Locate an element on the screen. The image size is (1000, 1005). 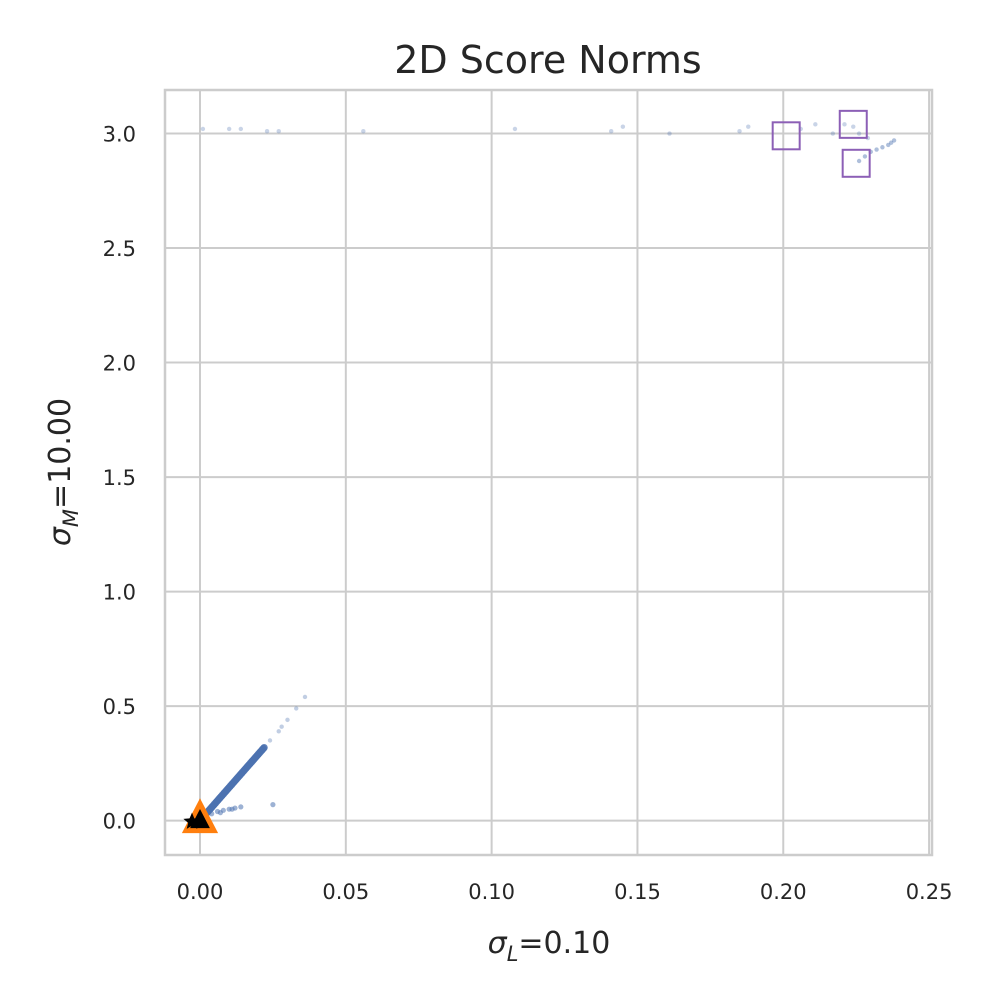
y-tick-label: 0.0 is located at coordinates (119, 822).